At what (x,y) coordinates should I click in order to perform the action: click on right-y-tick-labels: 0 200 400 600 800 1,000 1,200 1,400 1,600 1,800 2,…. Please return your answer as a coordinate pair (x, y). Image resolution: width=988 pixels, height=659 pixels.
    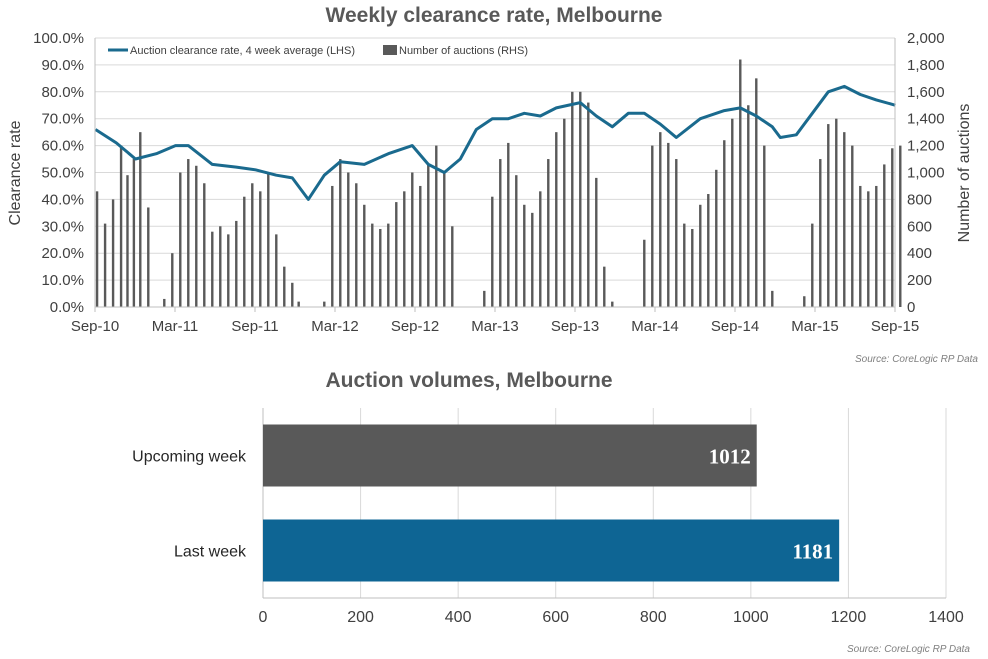
    Looking at the image, I should click on (926, 173).